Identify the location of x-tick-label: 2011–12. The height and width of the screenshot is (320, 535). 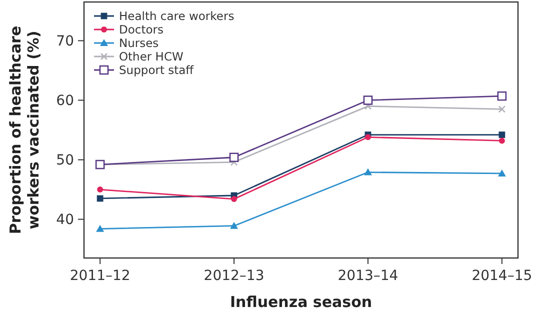
(100, 276).